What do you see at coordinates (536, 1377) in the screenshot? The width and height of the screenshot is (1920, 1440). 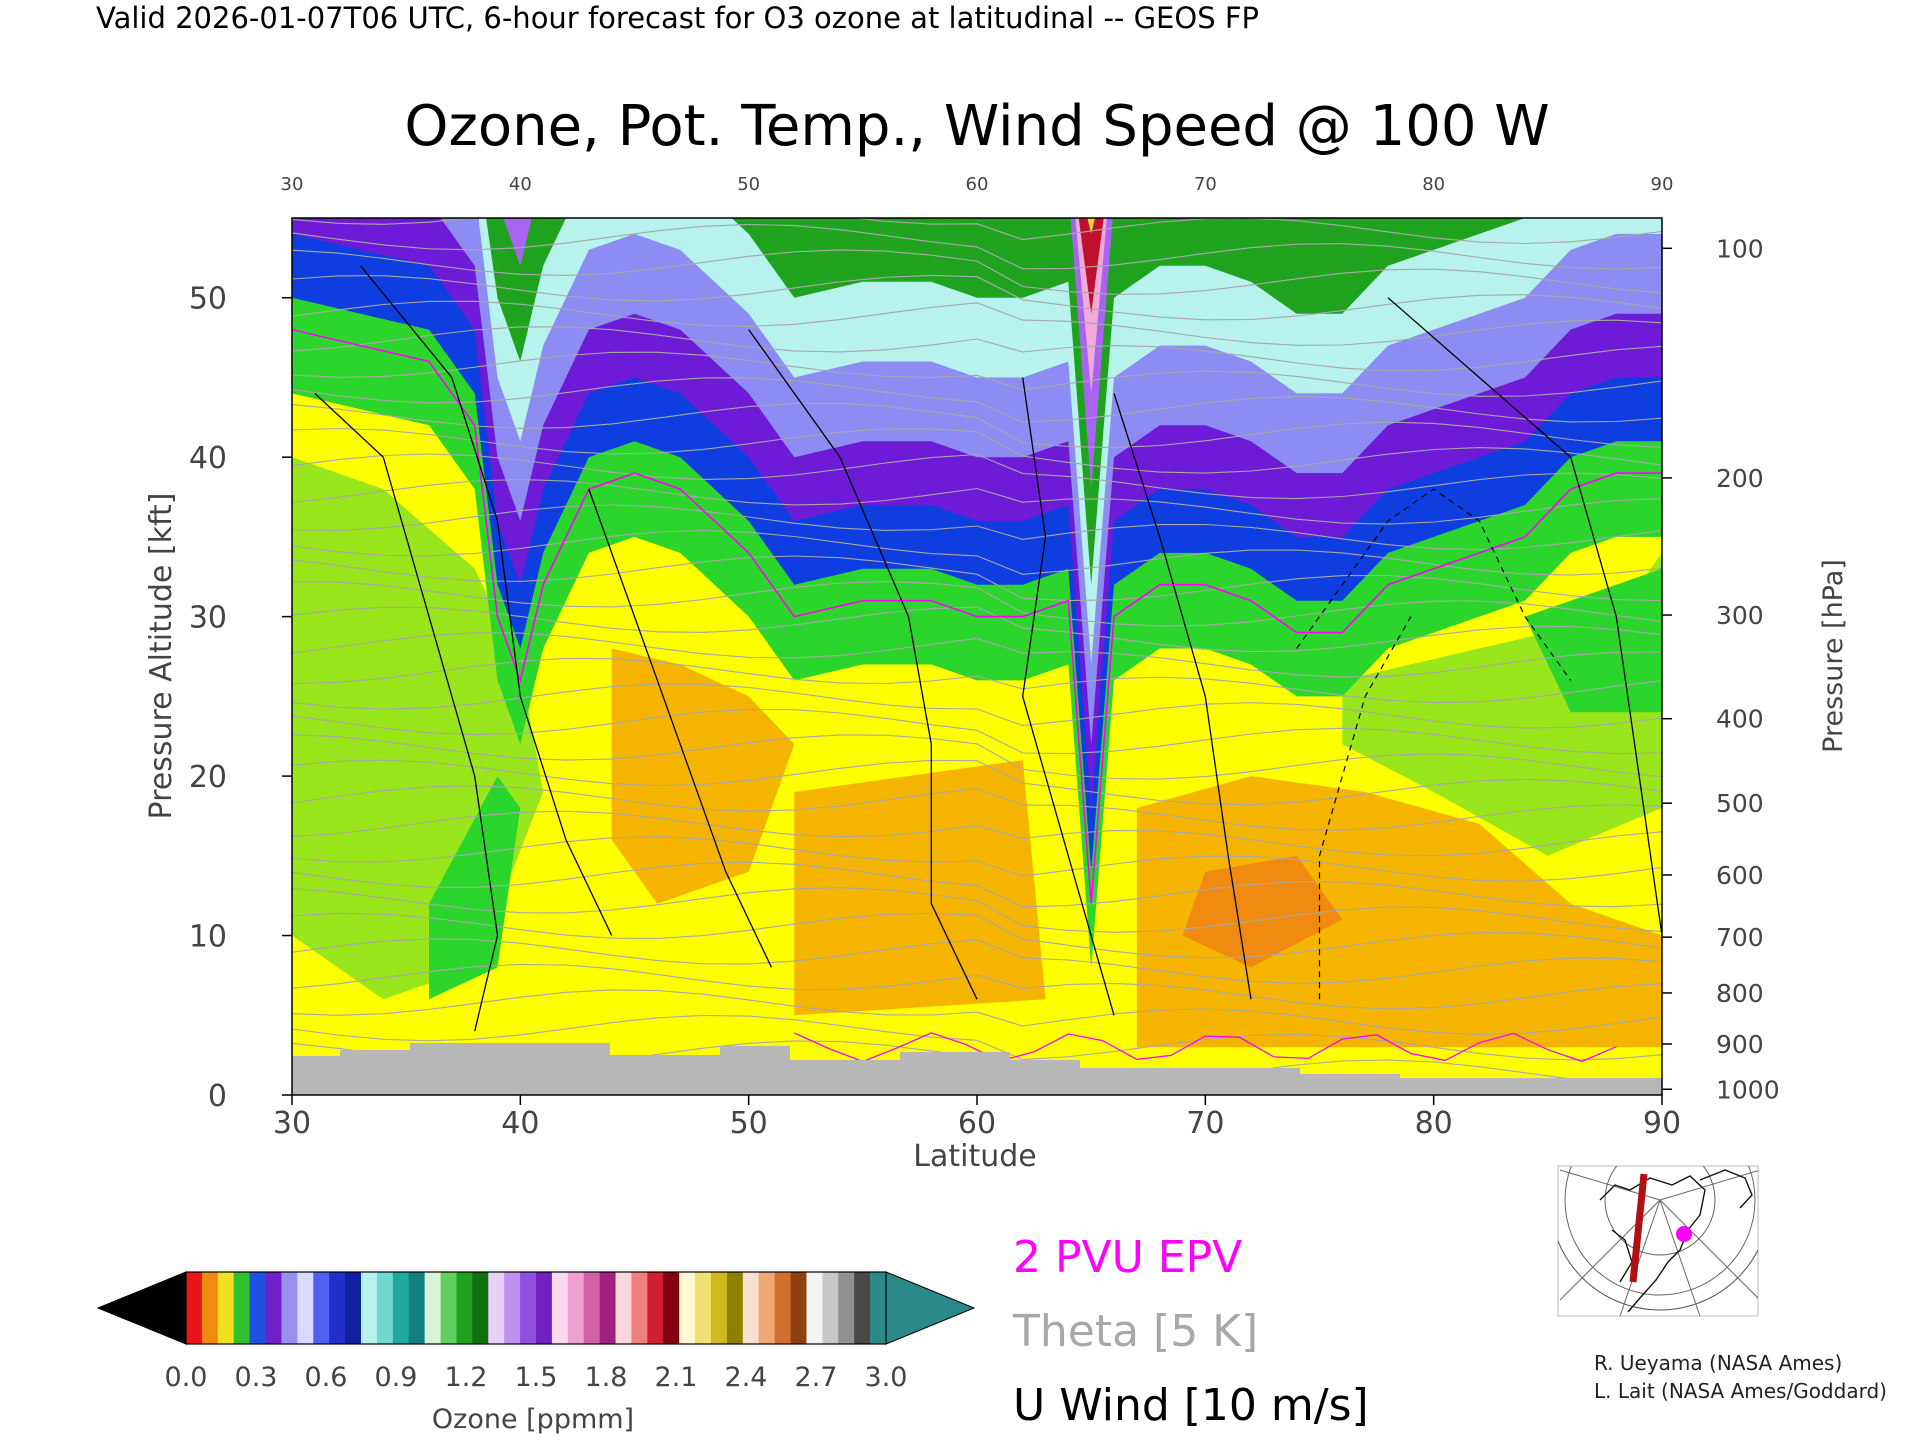 I see `colorbar-tick-label-1.5: 1.5` at bounding box center [536, 1377].